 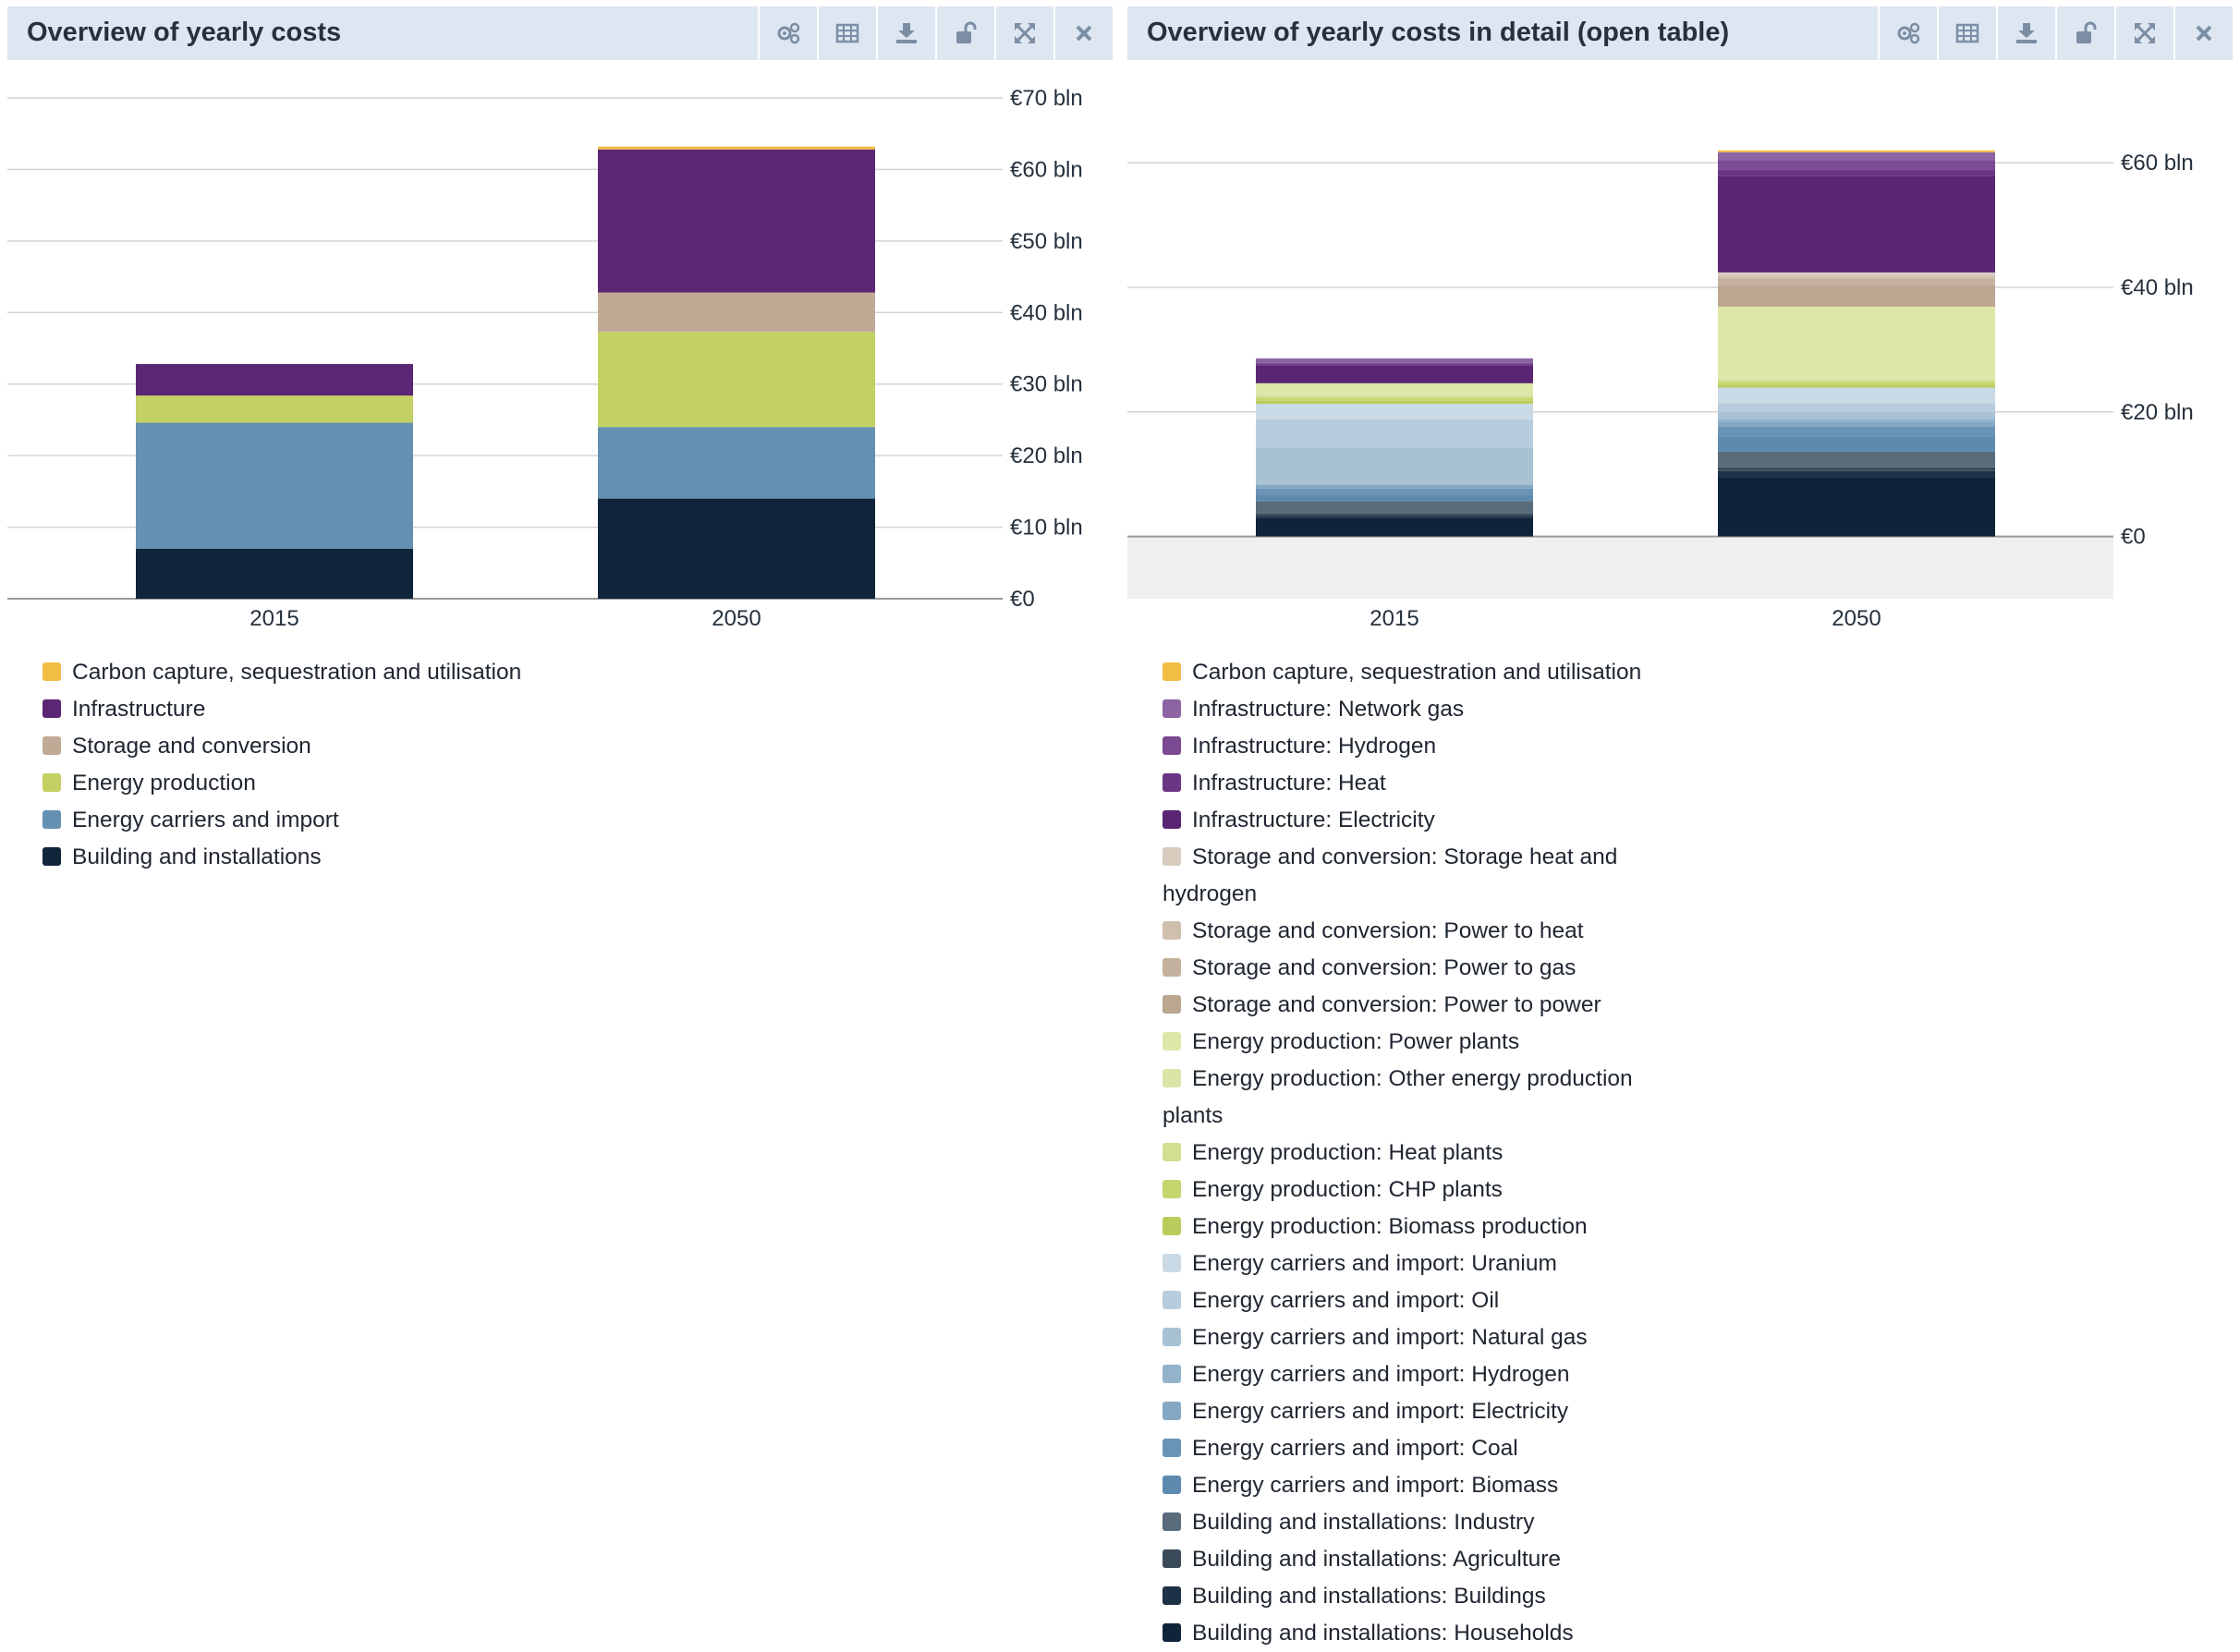 I want to click on legend-item: Infrastructure, so click(x=551, y=709).